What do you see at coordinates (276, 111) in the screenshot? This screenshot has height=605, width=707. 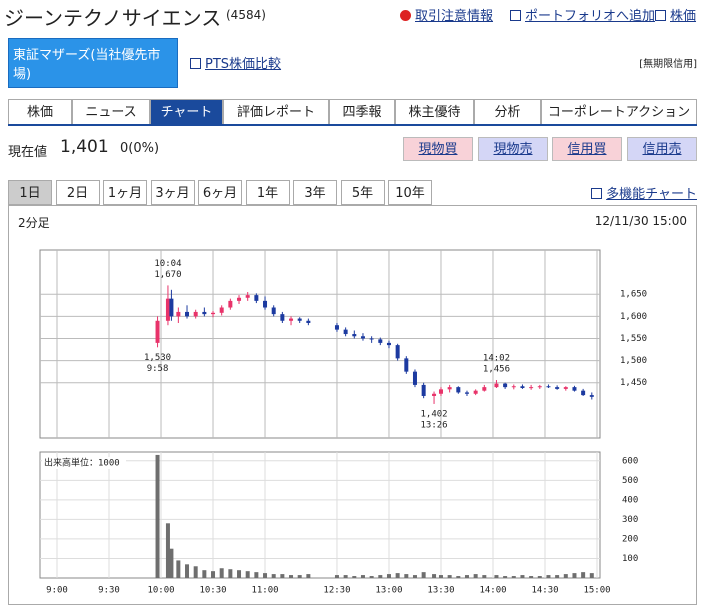 I see `tab: 評価レポート` at bounding box center [276, 111].